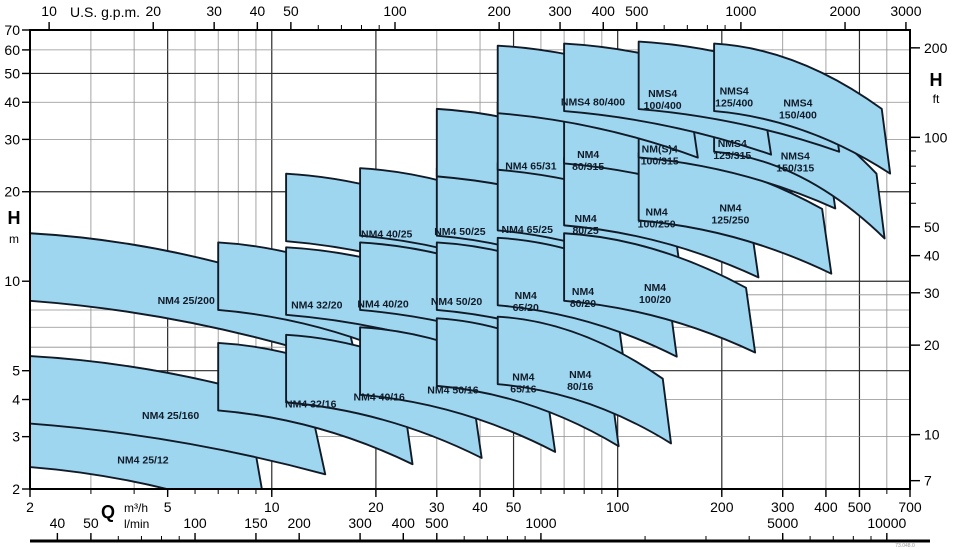 Image resolution: width=959 pixels, height=549 pixels. I want to click on pump-label: 100/315, so click(660, 161).